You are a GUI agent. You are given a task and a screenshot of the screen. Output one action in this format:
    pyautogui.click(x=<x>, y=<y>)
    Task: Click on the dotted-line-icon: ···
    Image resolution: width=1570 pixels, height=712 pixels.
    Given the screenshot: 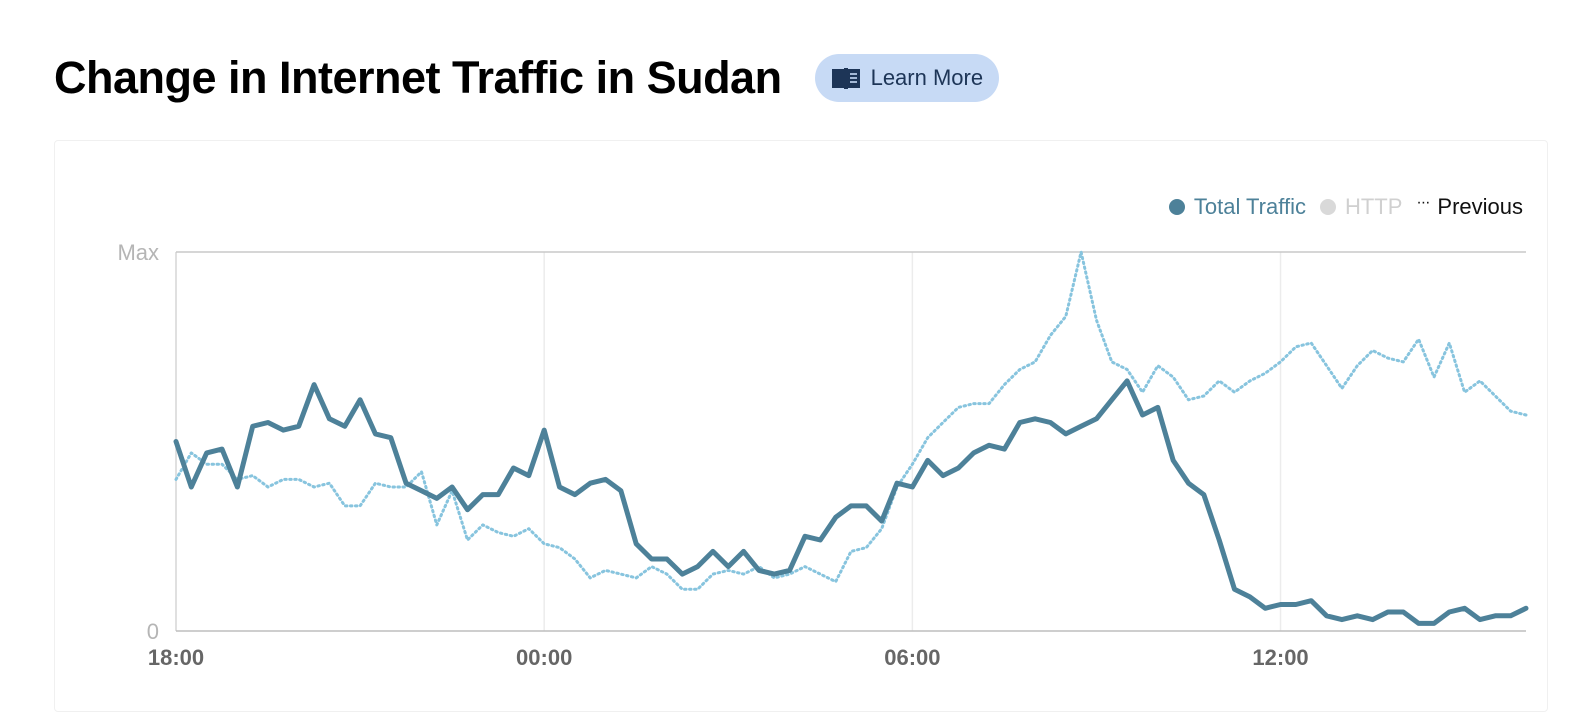 What is the action you would take?
    pyautogui.click(x=1423, y=202)
    